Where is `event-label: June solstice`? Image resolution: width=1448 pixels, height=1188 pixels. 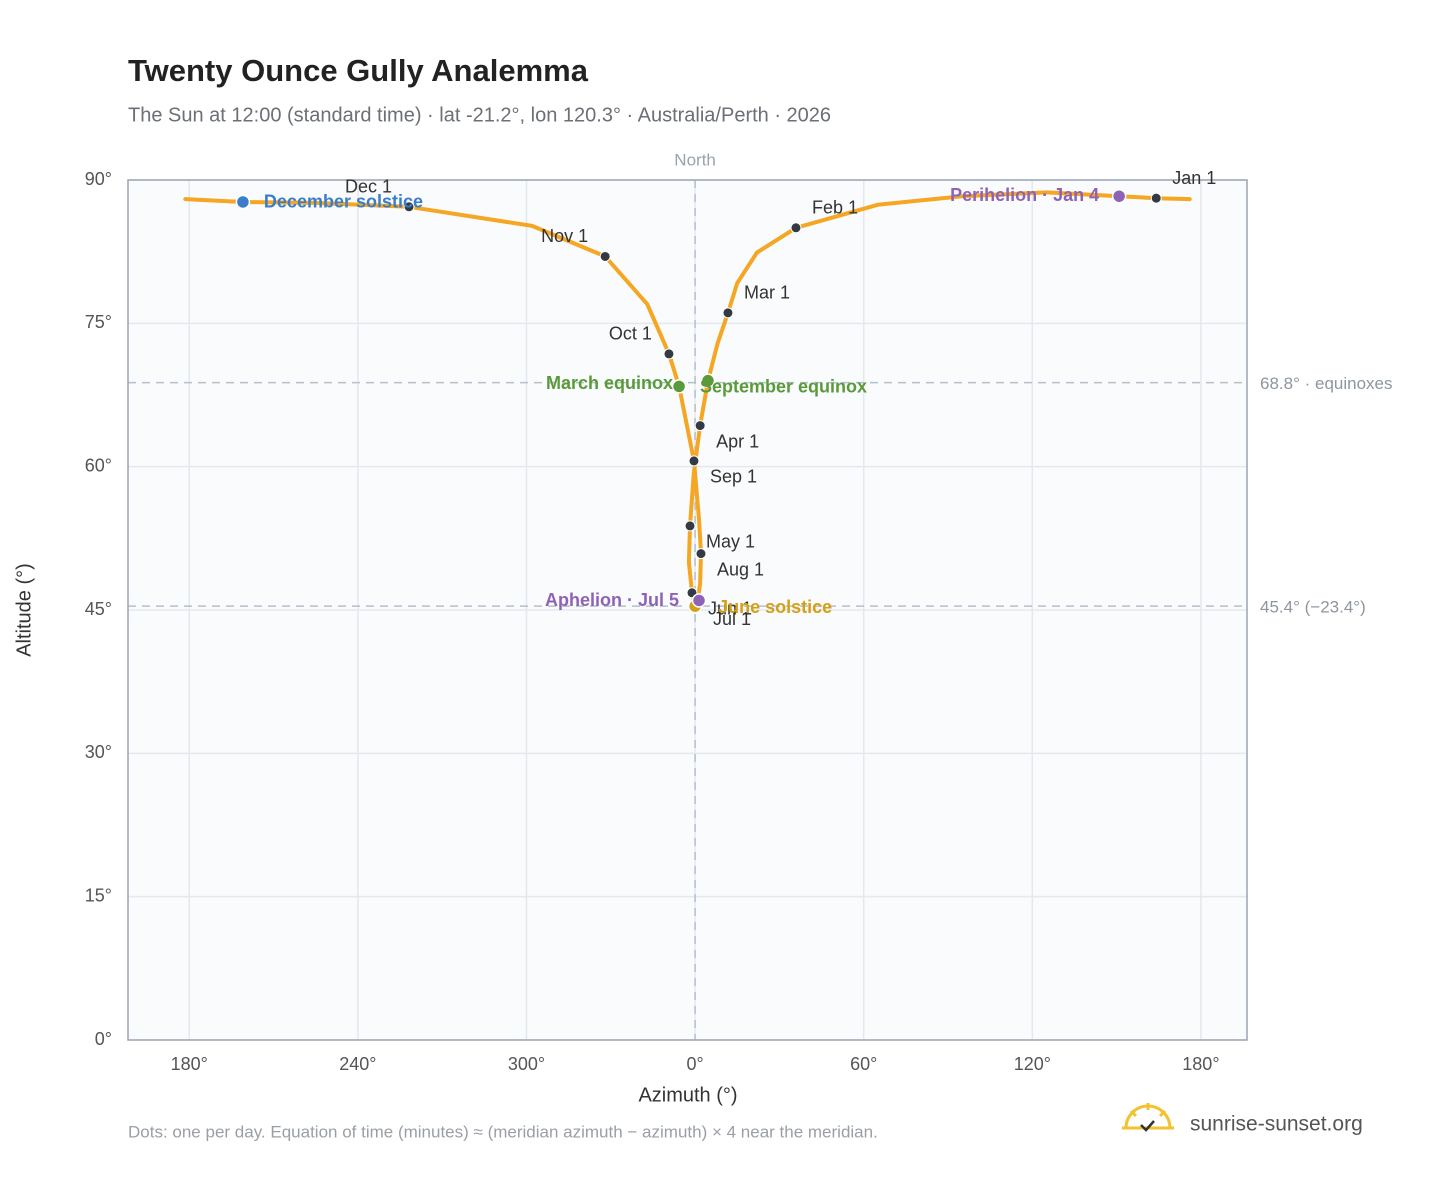 event-label: June solstice is located at coordinates (775, 607).